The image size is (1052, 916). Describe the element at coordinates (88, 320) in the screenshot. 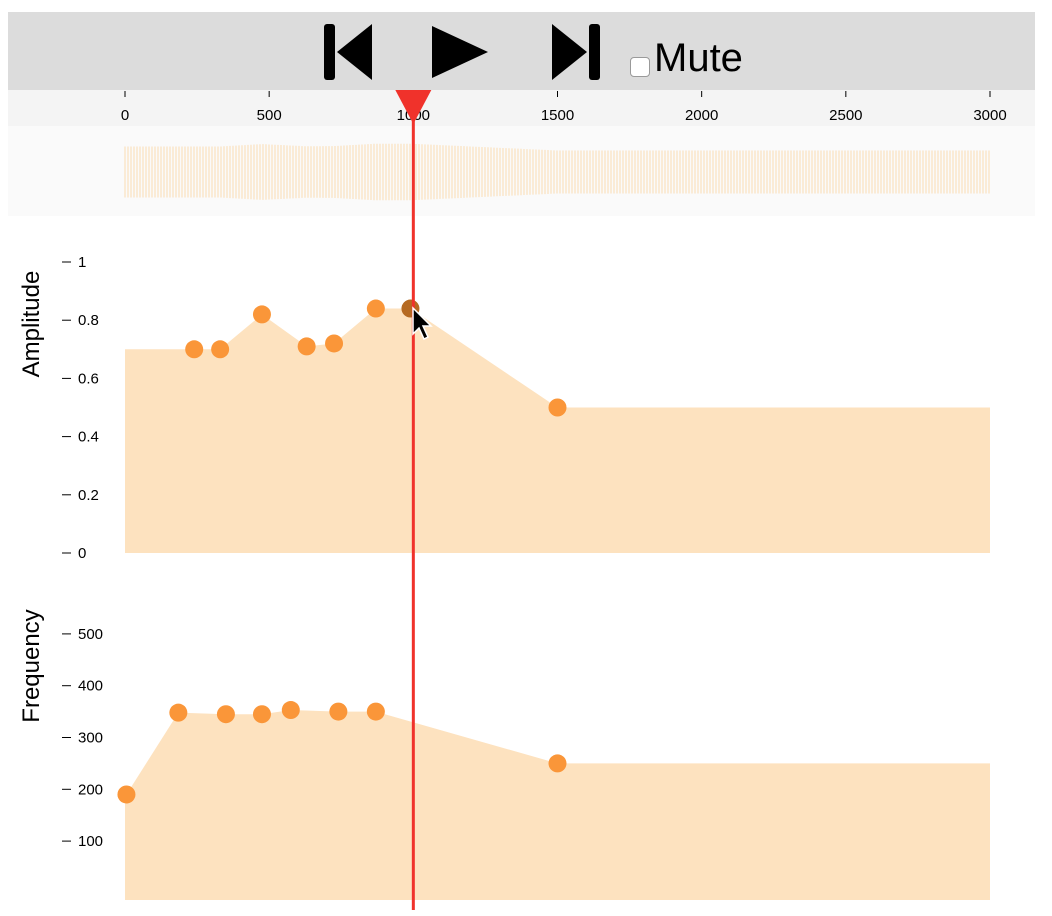

I see `y-tick-label: 0.8` at that location.